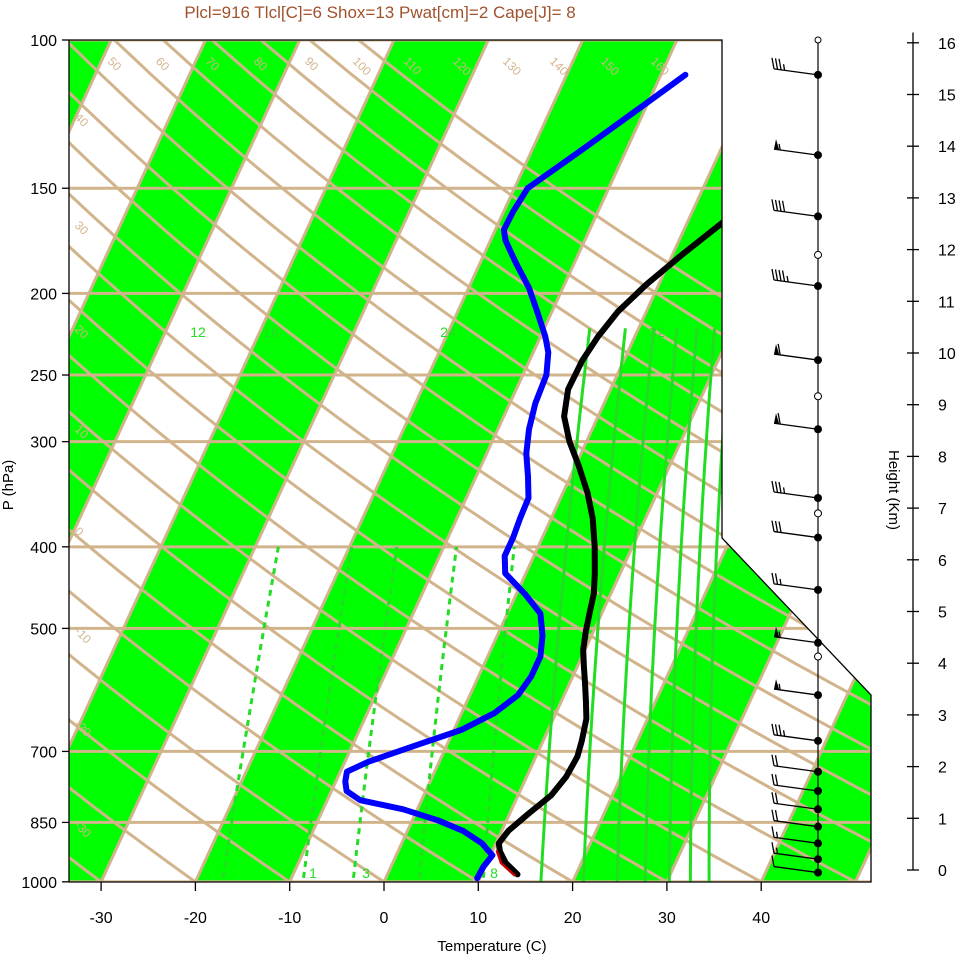  Describe the element at coordinates (946, 302) in the screenshot. I see `height-tick-label: 11` at that location.